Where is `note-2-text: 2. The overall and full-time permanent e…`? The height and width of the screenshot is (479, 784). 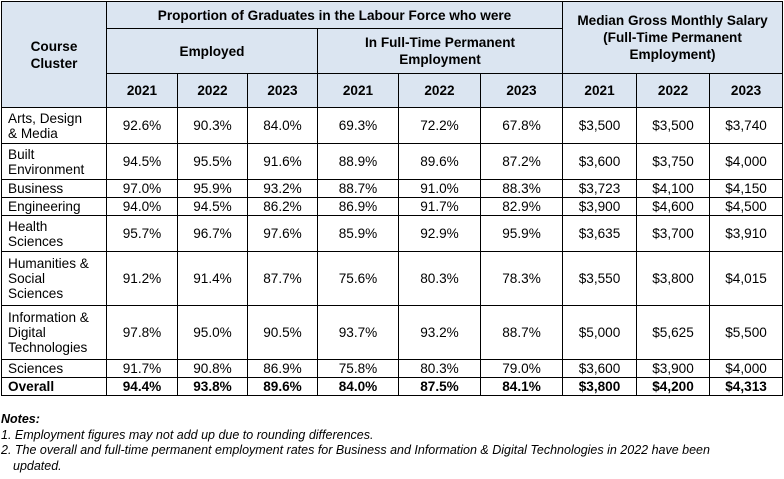 note-2-text: 2. The overall and full-time permanent e… is located at coordinates (355, 450).